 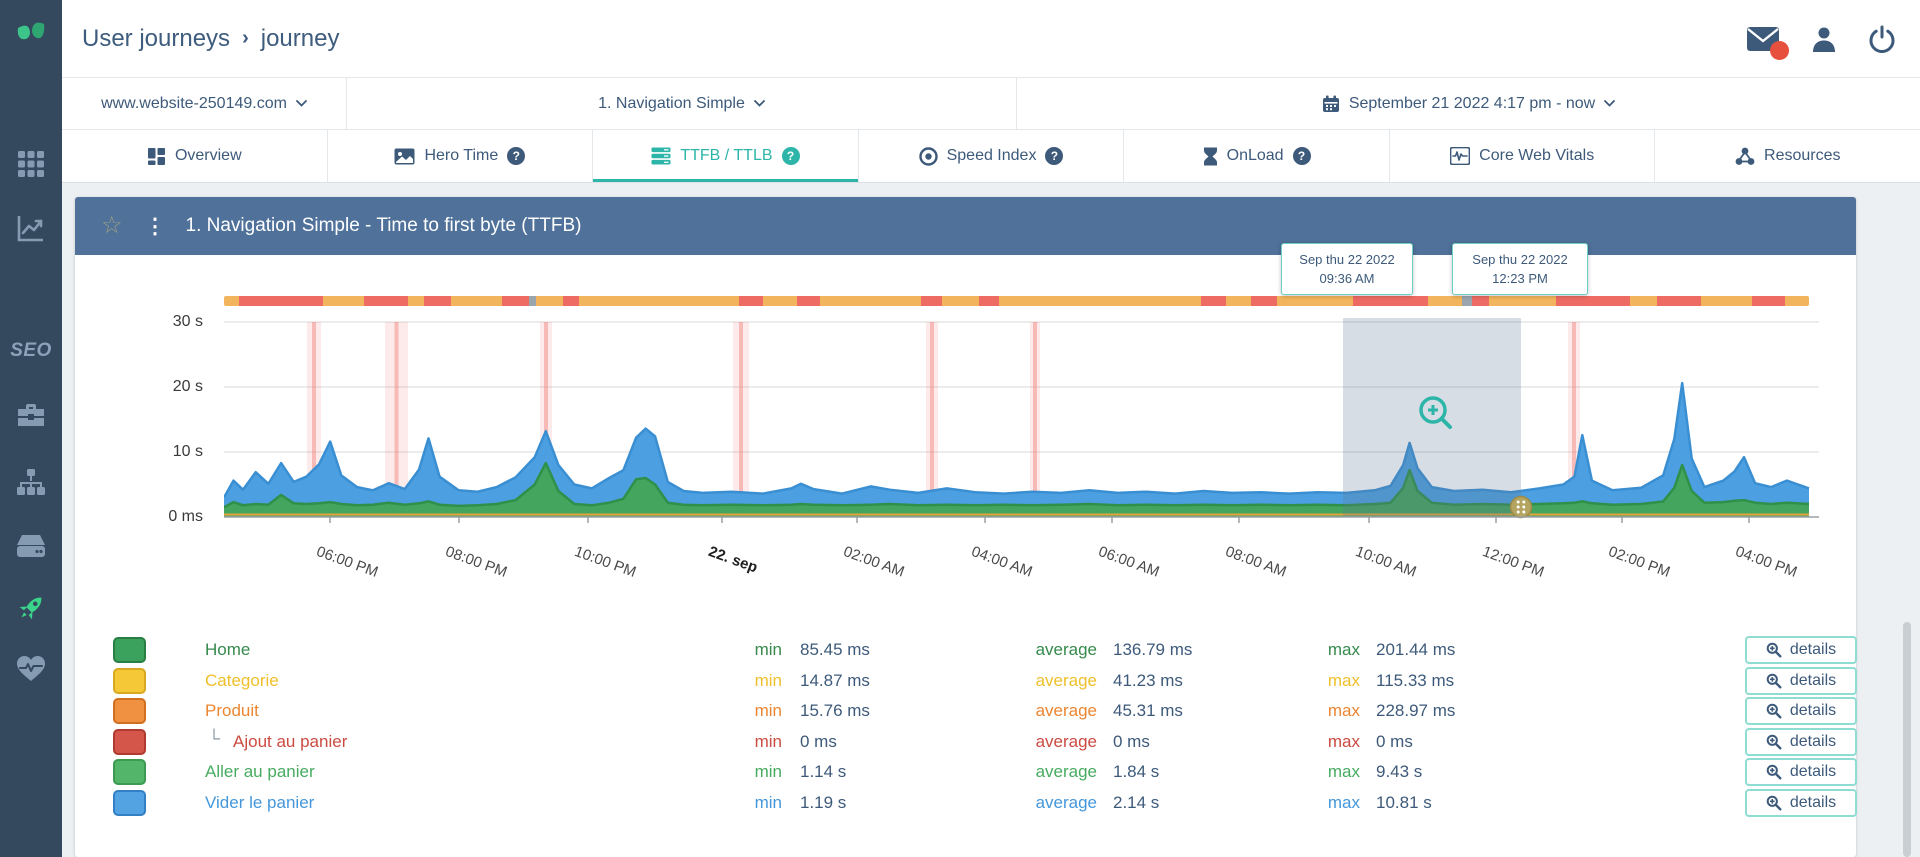 What do you see at coordinates (671, 103) in the screenshot?
I see `journey-step-value: 1. Navigation Simple` at bounding box center [671, 103].